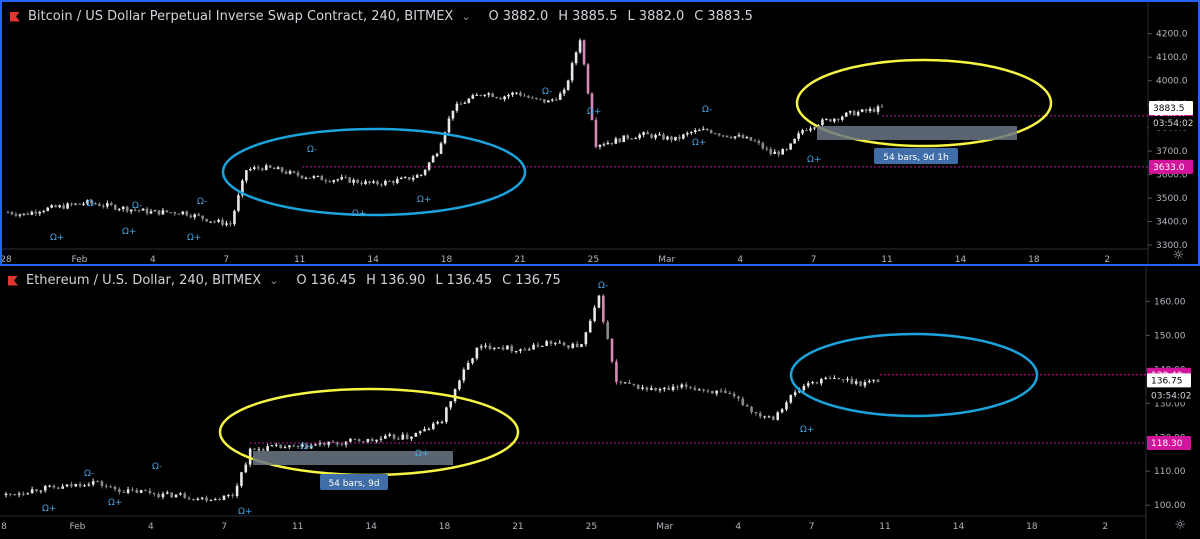 This screenshot has width=1200, height=539. I want to click on time-tick-label: 21, so click(519, 259).